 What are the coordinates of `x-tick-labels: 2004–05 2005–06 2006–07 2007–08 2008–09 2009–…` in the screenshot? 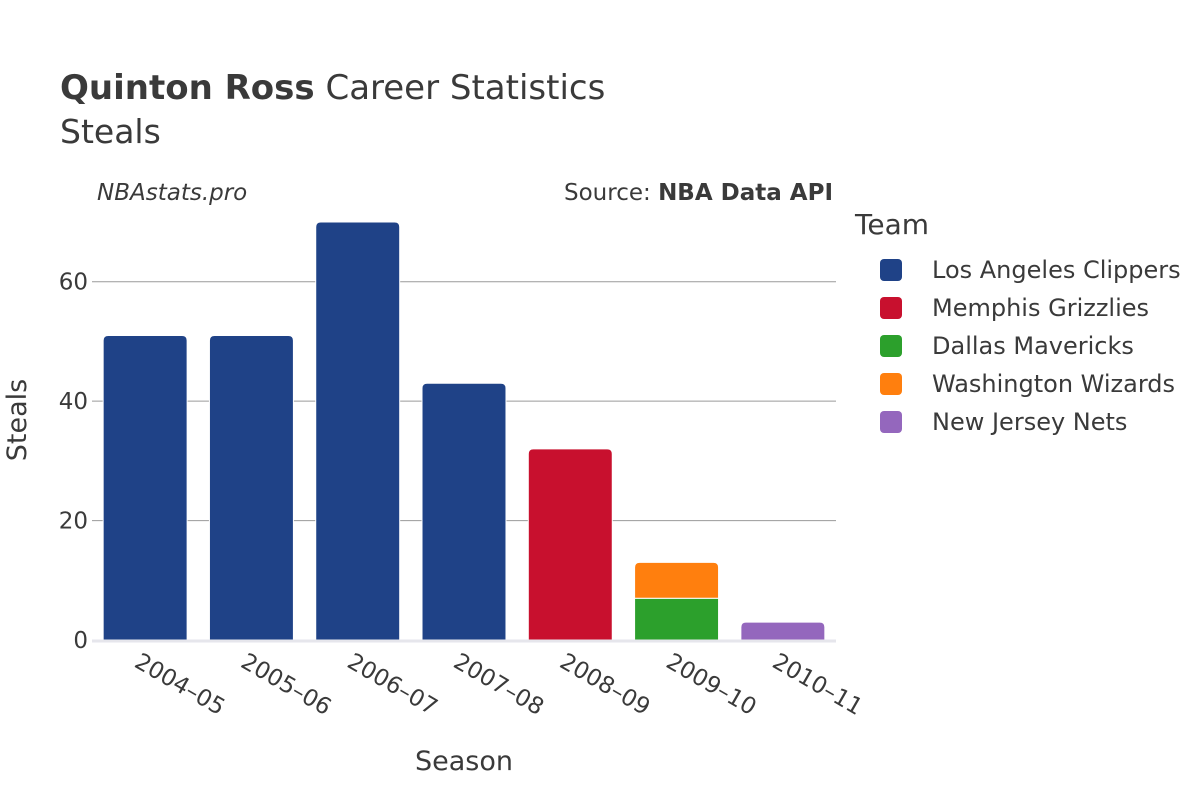 It's located at (498, 685).